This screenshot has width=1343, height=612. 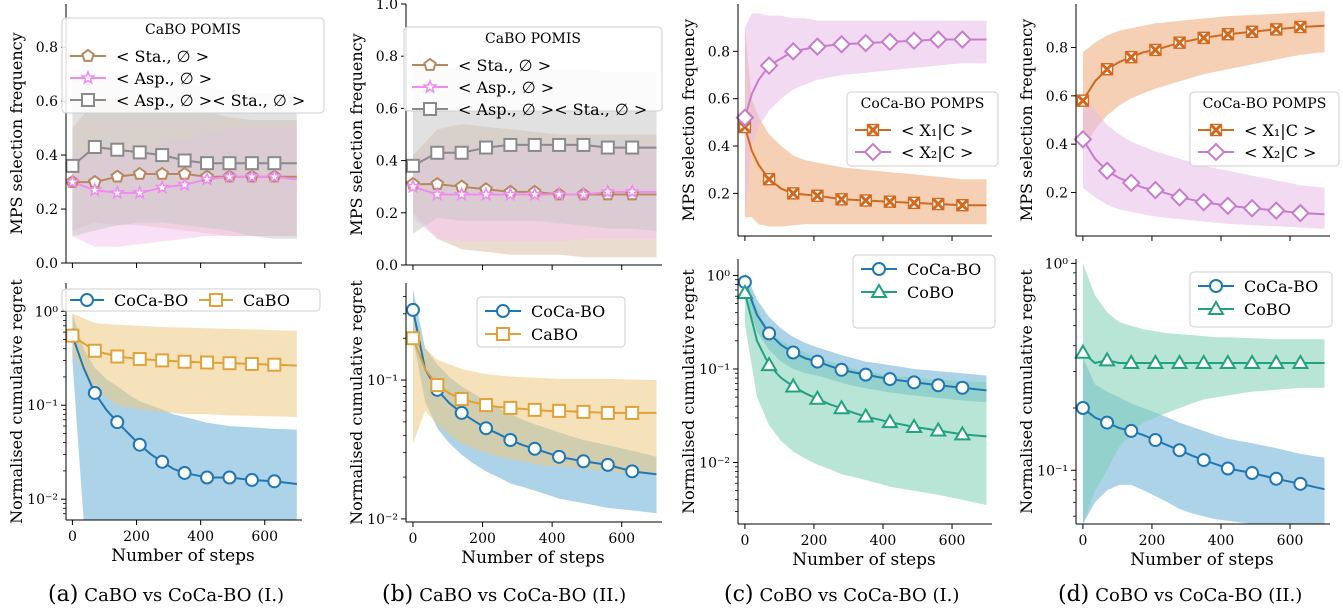 I want to click on legend-label: < Asp., ∅ >< Sta., ∅ >, so click(x=210, y=100).